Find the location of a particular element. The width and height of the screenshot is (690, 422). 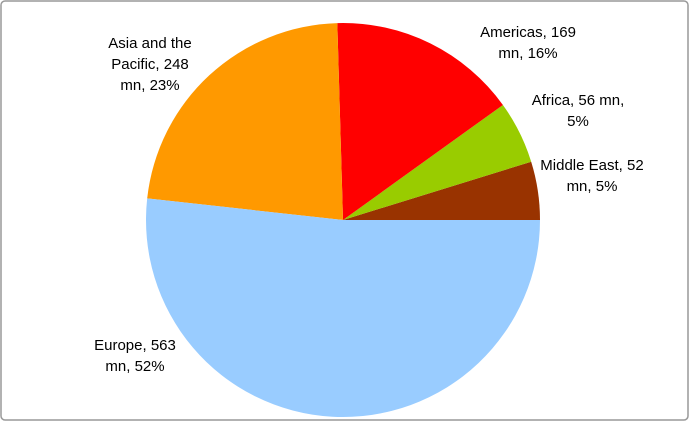

data-label: Americas, 169 mn, 16% is located at coordinates (528, 43).